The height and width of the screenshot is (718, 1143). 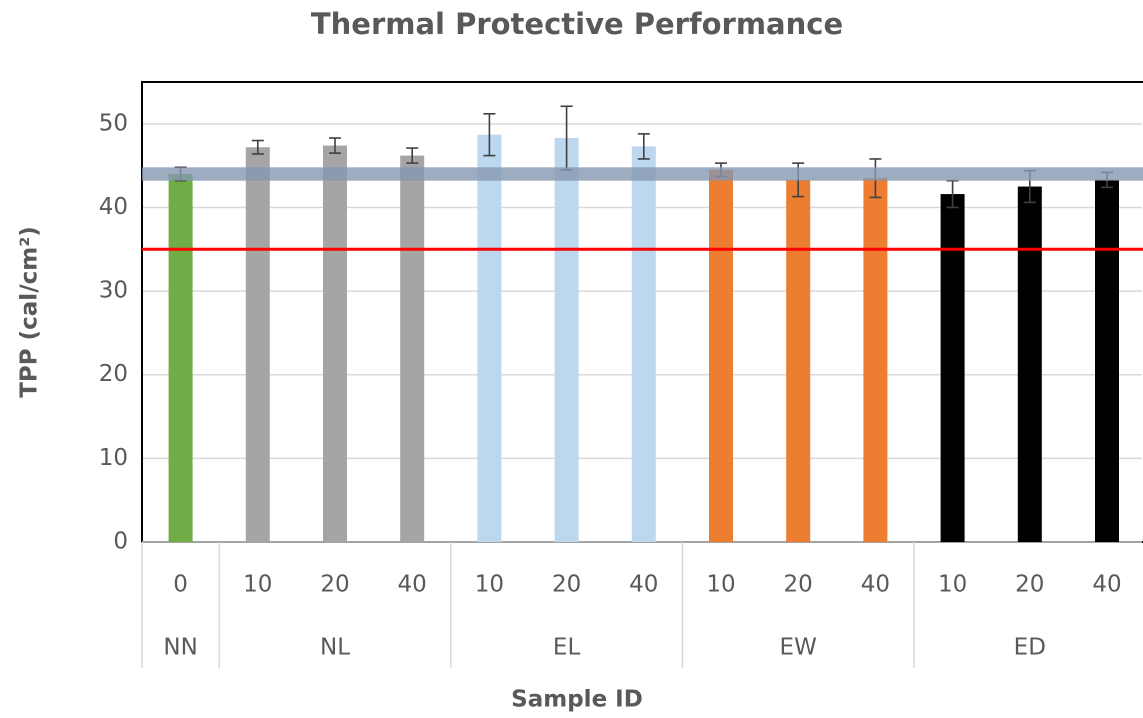 I want to click on group-label: ED, so click(x=1030, y=648).